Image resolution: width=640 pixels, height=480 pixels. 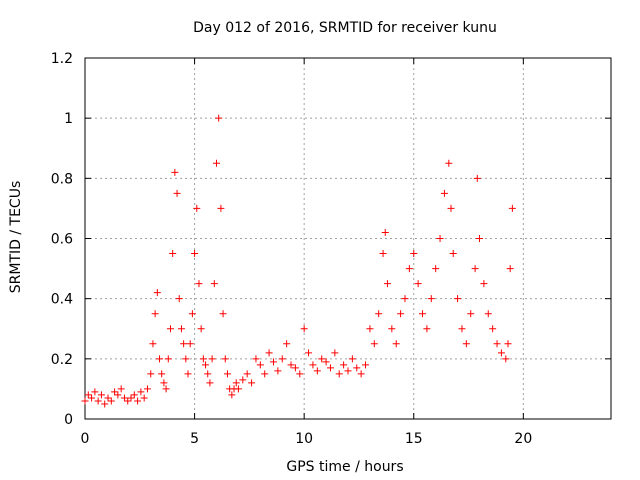 What do you see at coordinates (344, 467) in the screenshot?
I see `x-axis-label: GPS time / hours` at bounding box center [344, 467].